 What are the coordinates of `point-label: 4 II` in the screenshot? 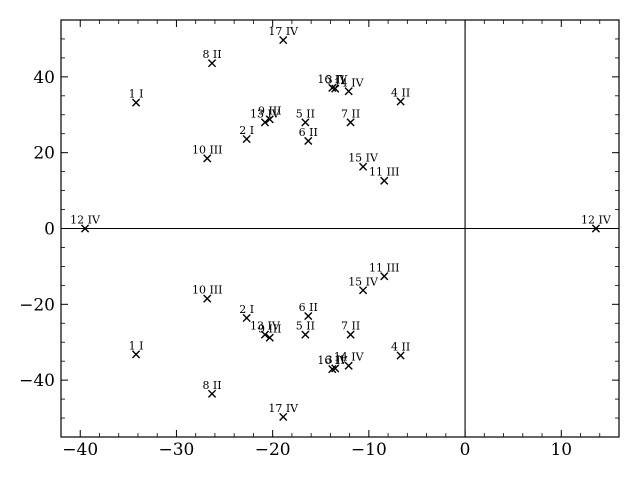 It's located at (400, 93).